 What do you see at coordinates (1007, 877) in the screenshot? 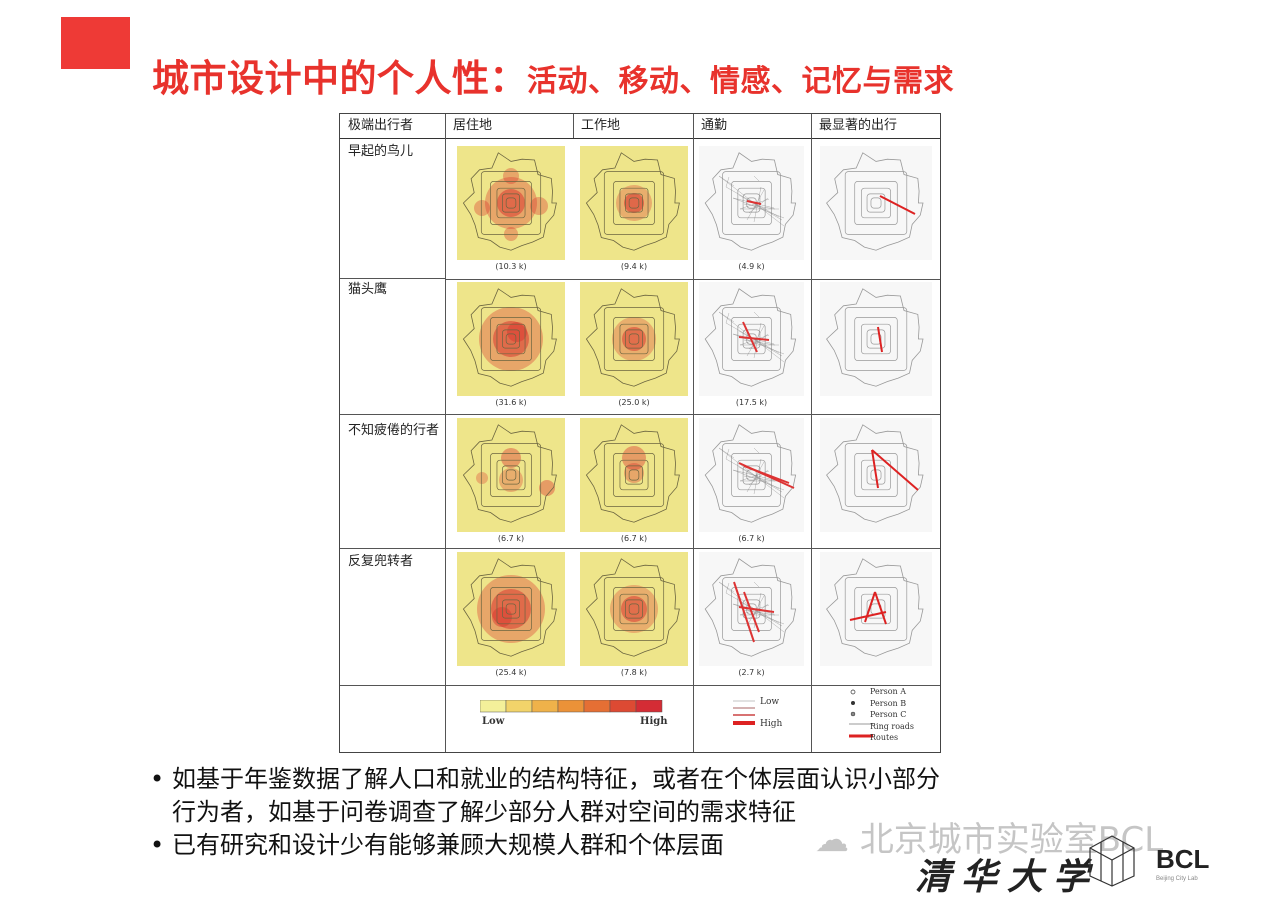
I see `university-logo-text: 清华大学` at bounding box center [1007, 877].